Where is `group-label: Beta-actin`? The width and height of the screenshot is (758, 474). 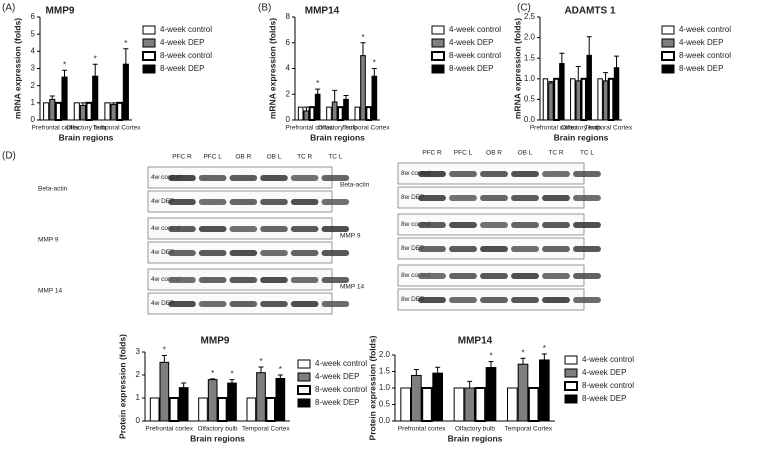 group-label: Beta-actin is located at coordinates (53, 189).